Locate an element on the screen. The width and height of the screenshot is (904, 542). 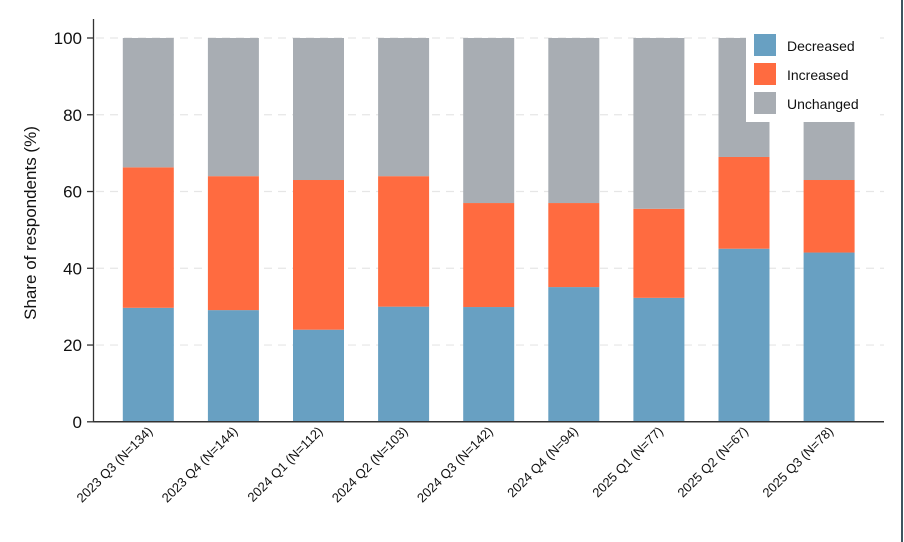
y-tick-label: 80 is located at coordinates (72, 115).